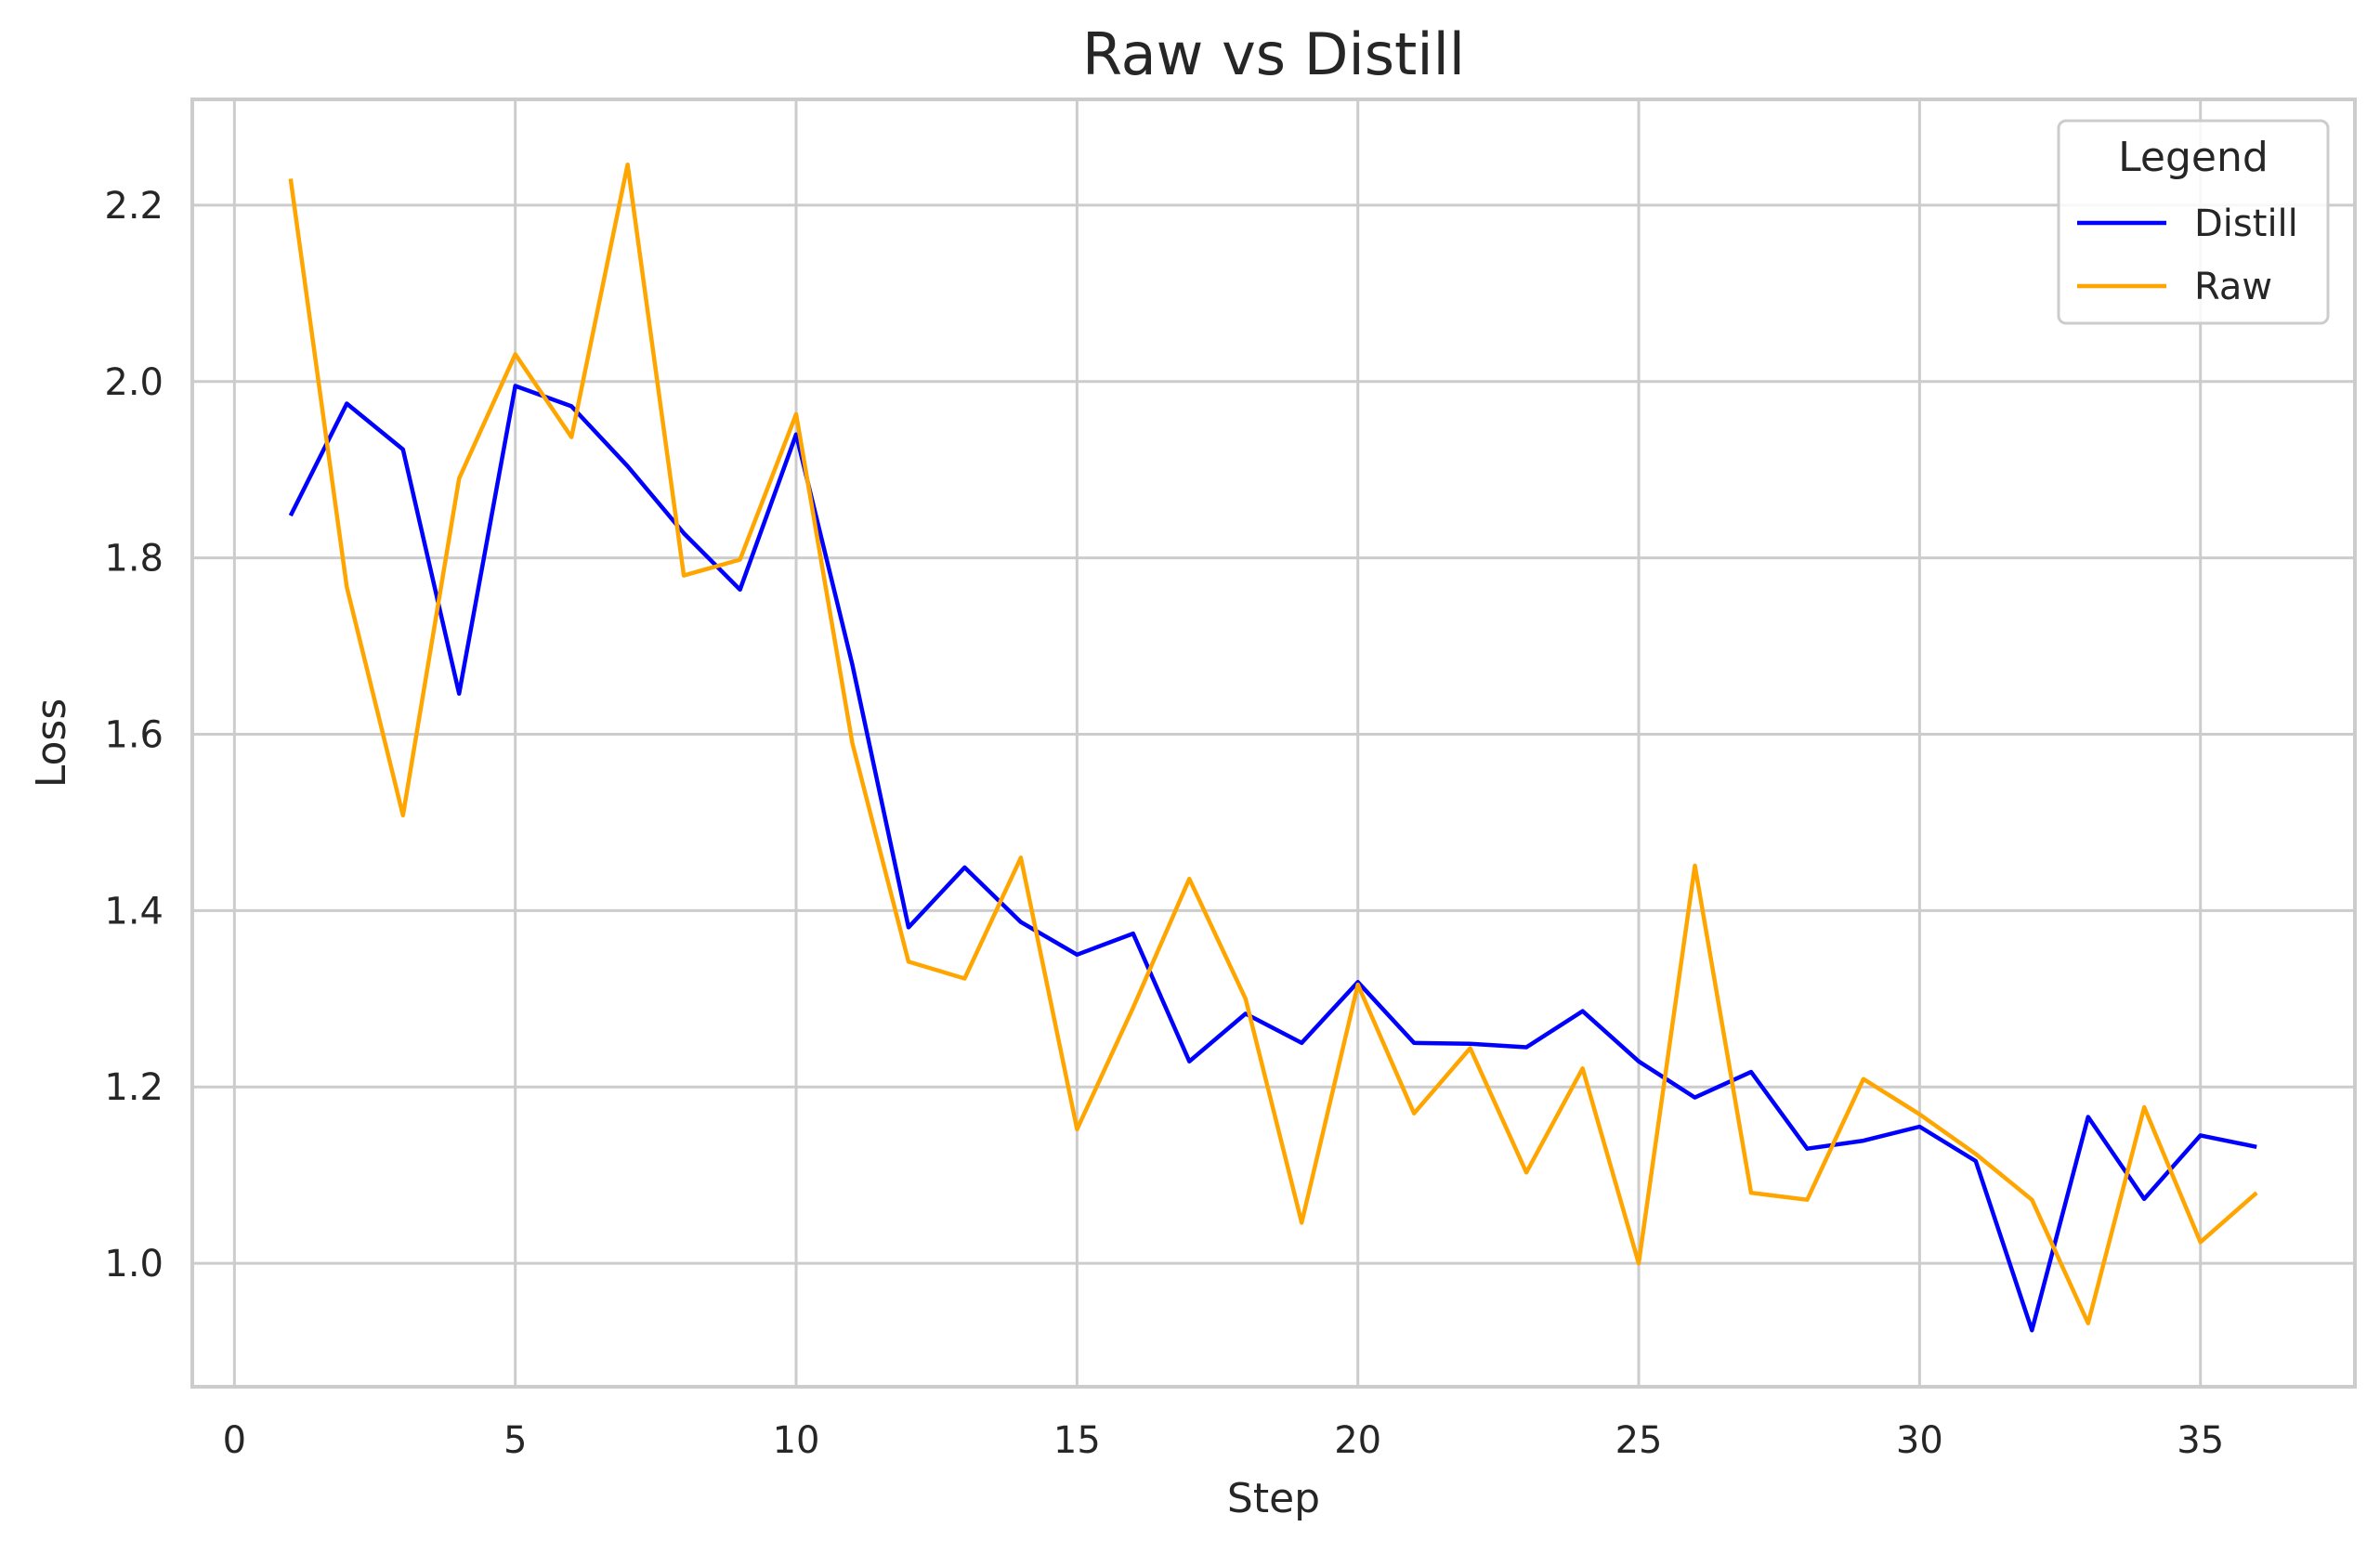  Describe the element at coordinates (796, 1440) in the screenshot. I see `x-tick-label: 10` at that location.